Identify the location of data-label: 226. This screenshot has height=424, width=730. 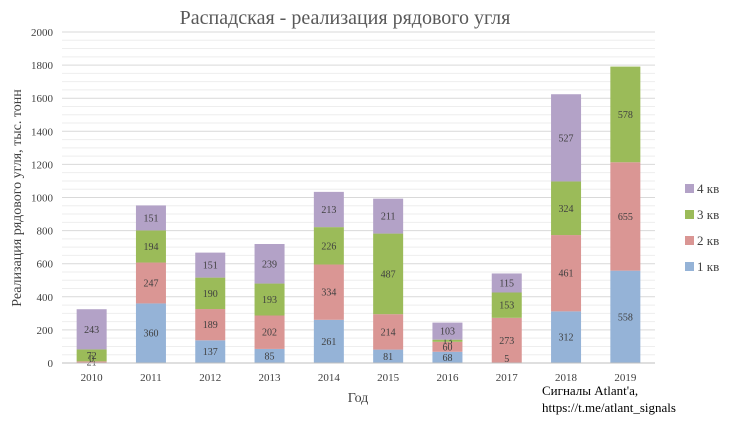
(328, 246).